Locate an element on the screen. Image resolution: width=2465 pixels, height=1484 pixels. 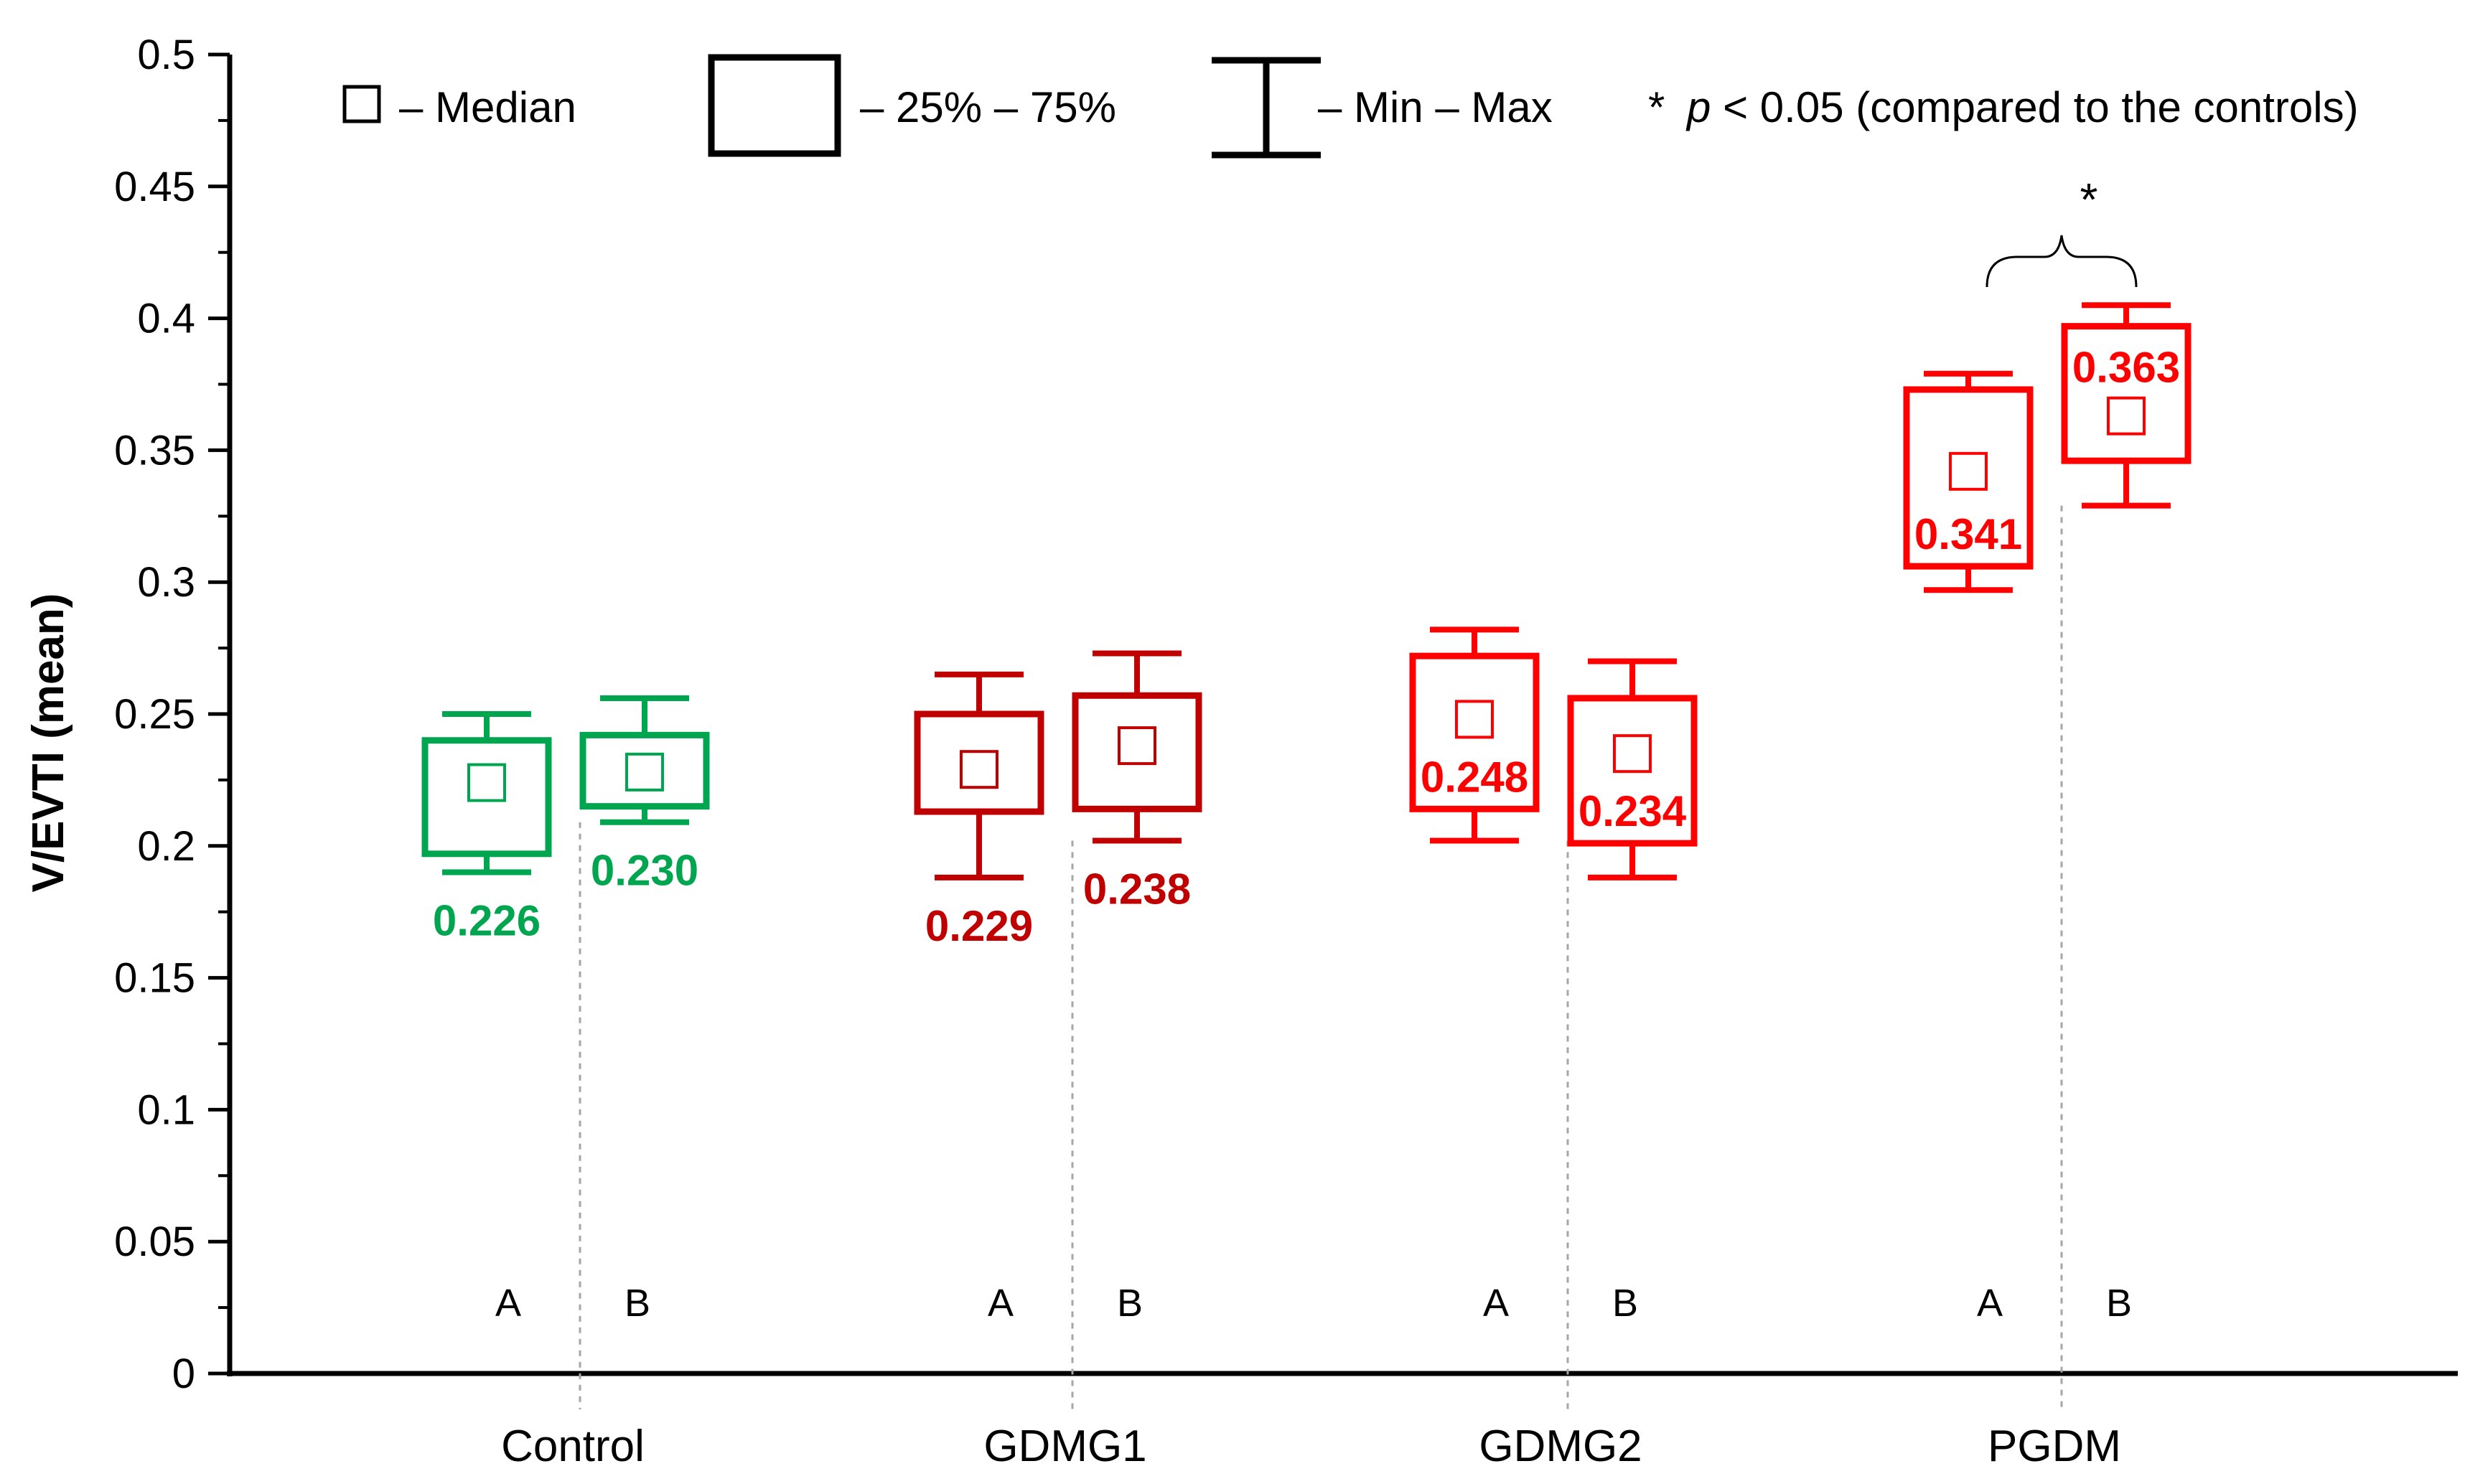
box-gdmg1-a is located at coordinates (979, 775).